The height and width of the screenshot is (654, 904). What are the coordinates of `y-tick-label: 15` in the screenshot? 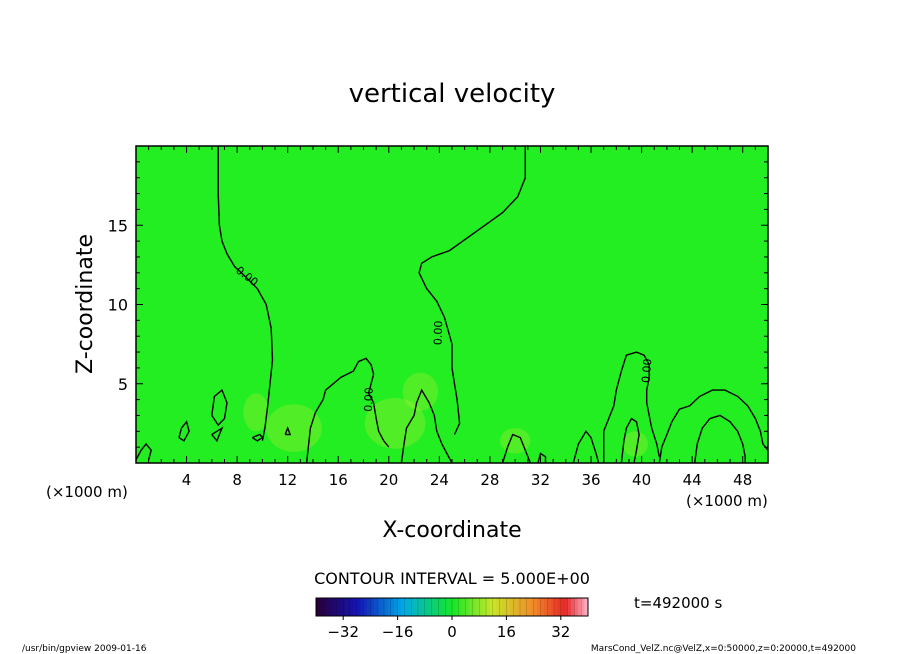 It's located at (118, 225).